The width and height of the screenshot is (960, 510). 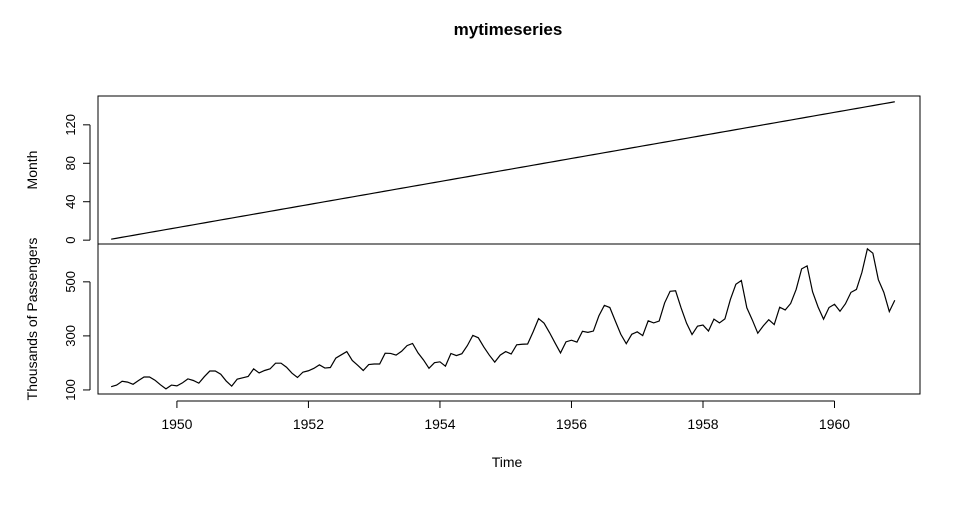 I want to click on x-tick-label: 1952, so click(x=308, y=424).